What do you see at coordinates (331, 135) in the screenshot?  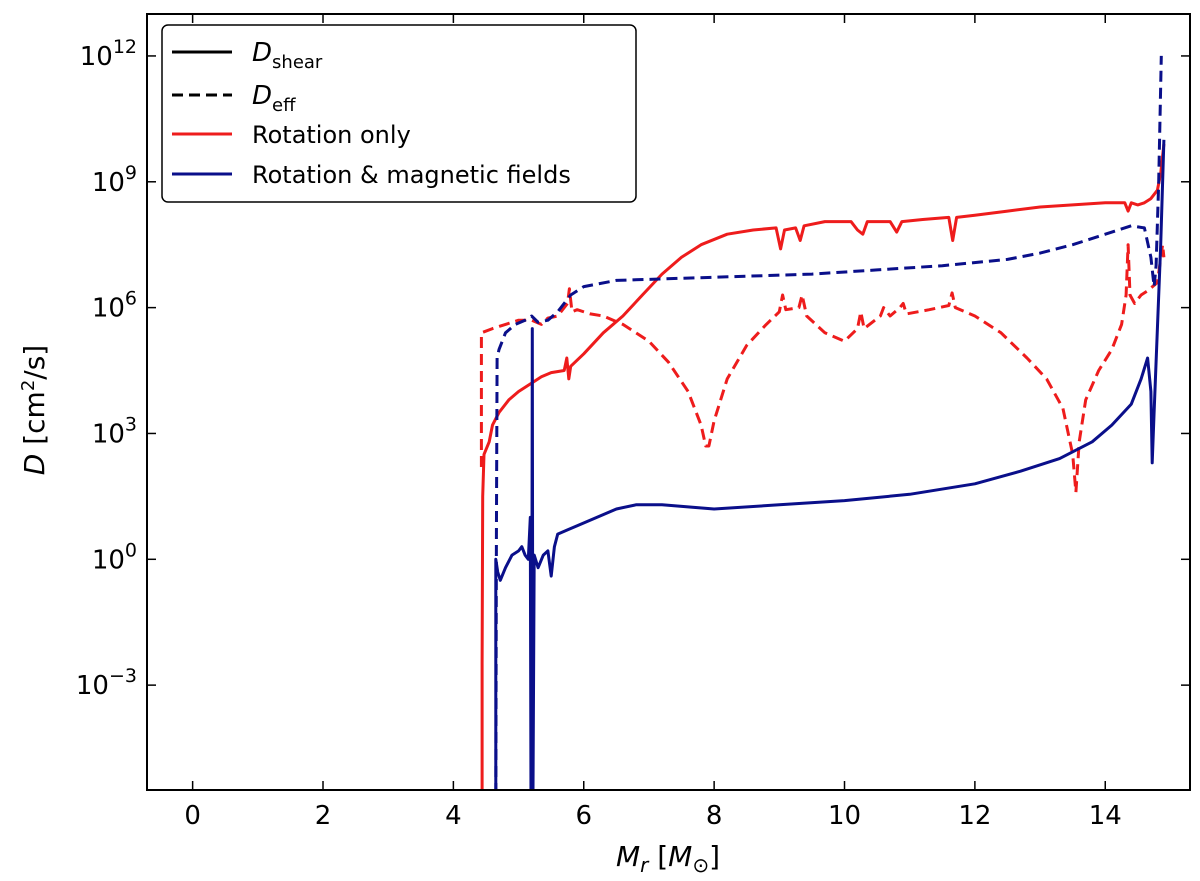 I see `legend-label-rot: Rotation only` at bounding box center [331, 135].